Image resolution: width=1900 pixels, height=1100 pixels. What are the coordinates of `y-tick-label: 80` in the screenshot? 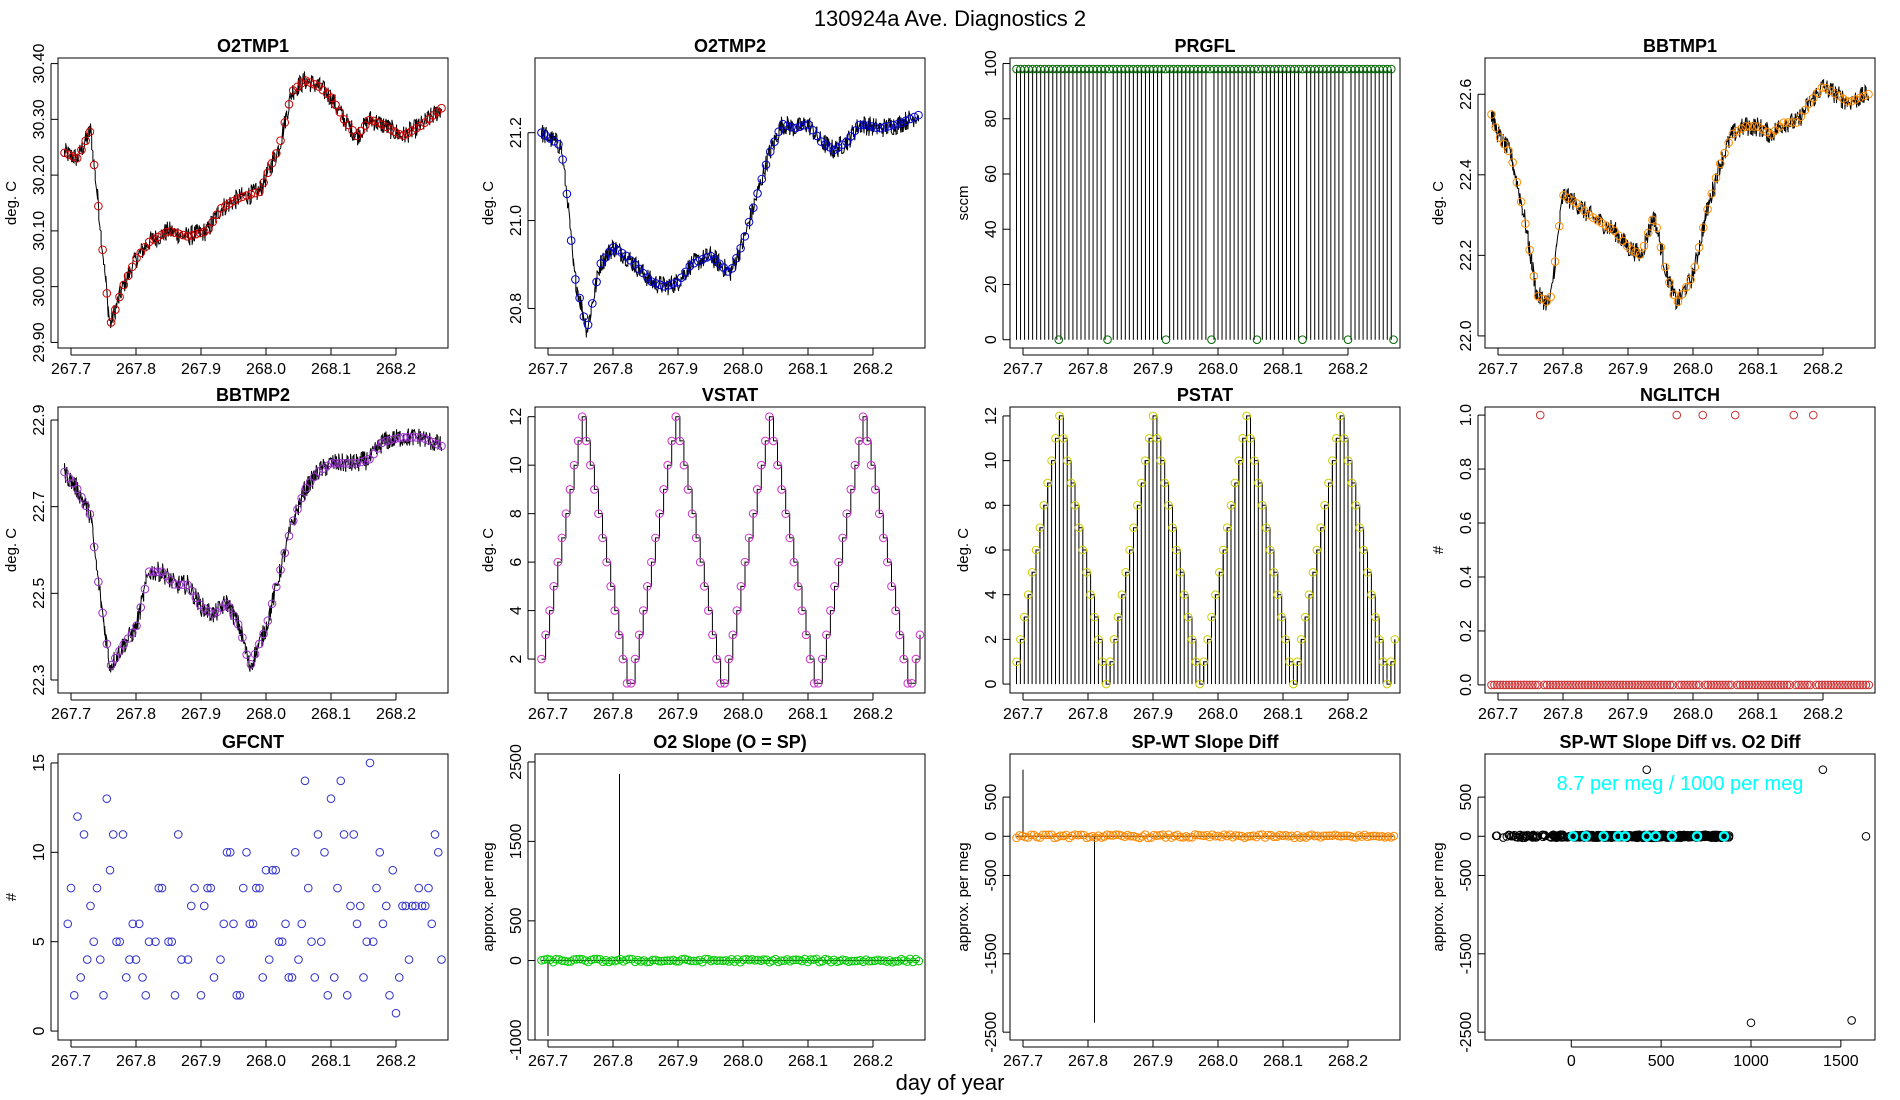 It's located at (991, 119).